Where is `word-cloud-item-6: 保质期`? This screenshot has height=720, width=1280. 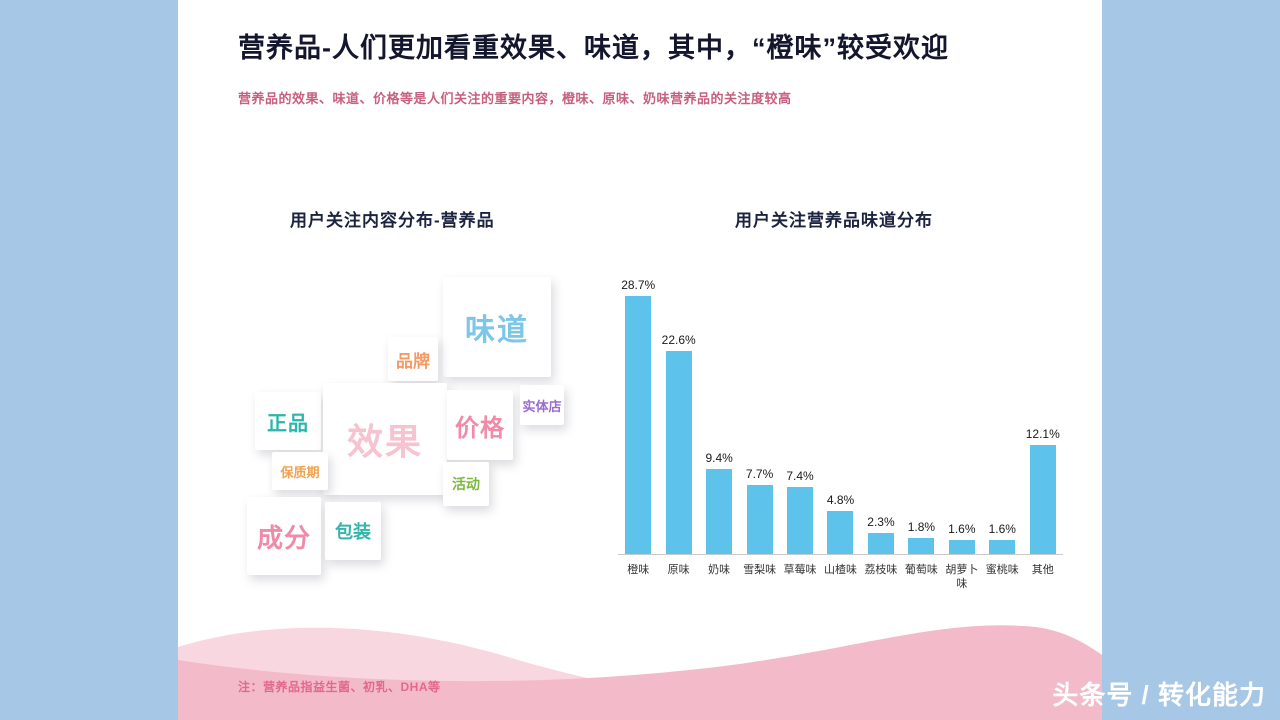 word-cloud-item-6: 保质期 is located at coordinates (300, 471).